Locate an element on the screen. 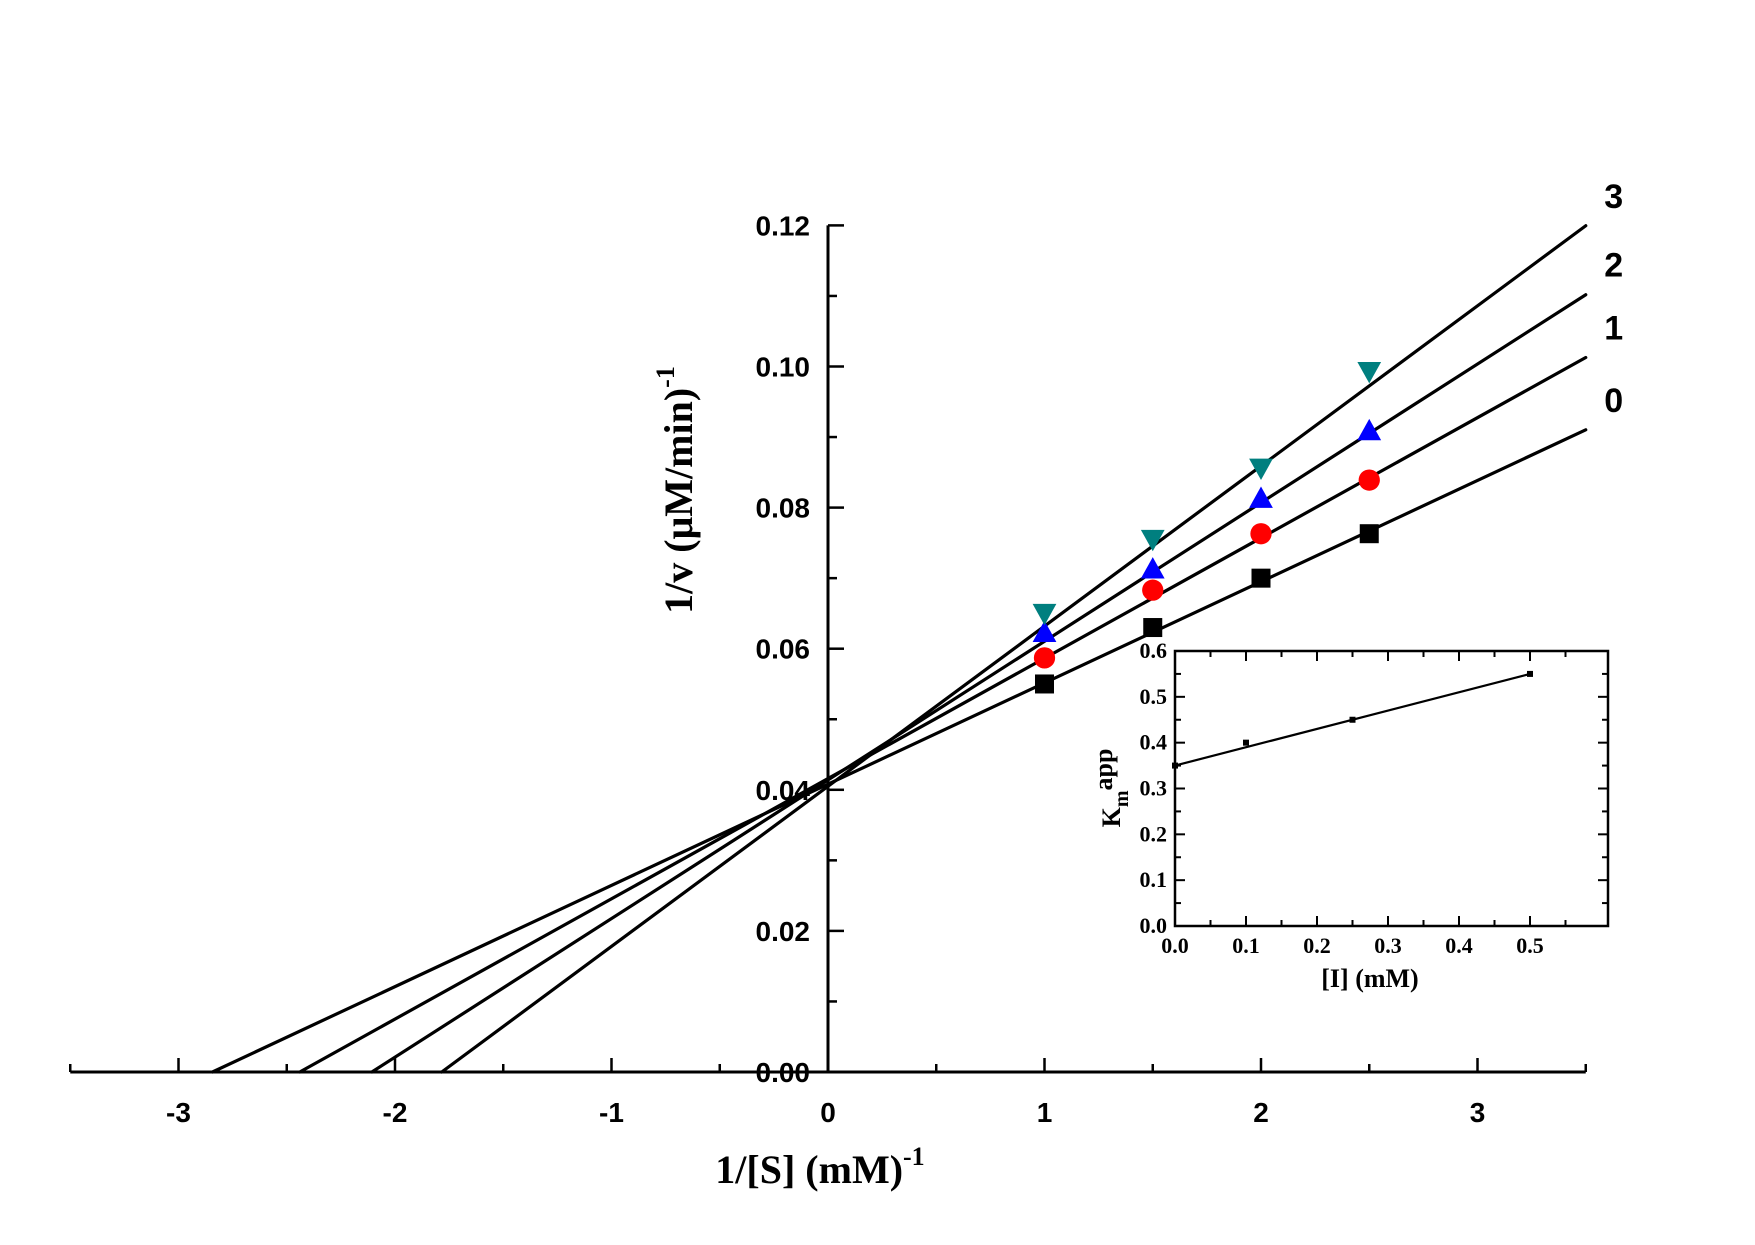  x-tick-label: -2 is located at coordinates (395, 1112).